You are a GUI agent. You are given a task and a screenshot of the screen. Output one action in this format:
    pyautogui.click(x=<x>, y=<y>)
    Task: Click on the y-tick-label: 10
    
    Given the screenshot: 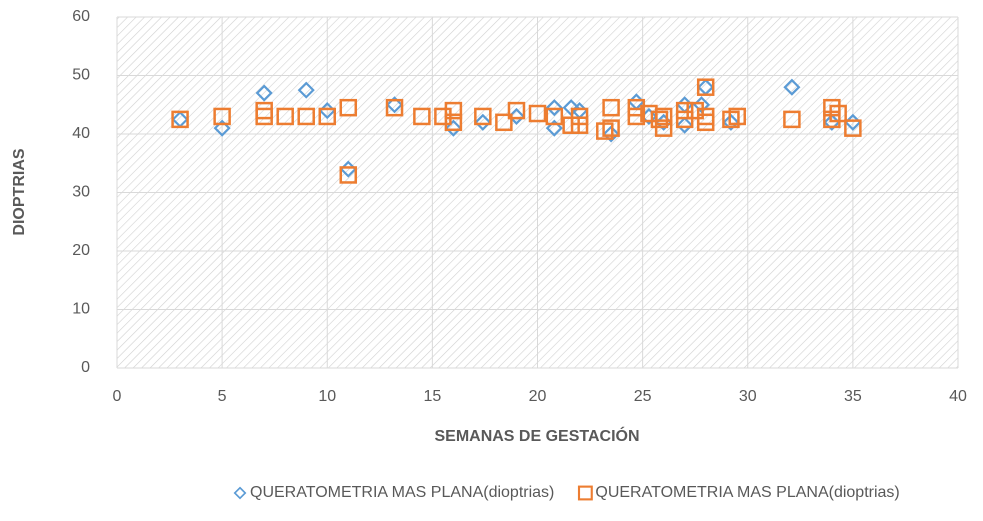 What is the action you would take?
    pyautogui.click(x=81, y=309)
    